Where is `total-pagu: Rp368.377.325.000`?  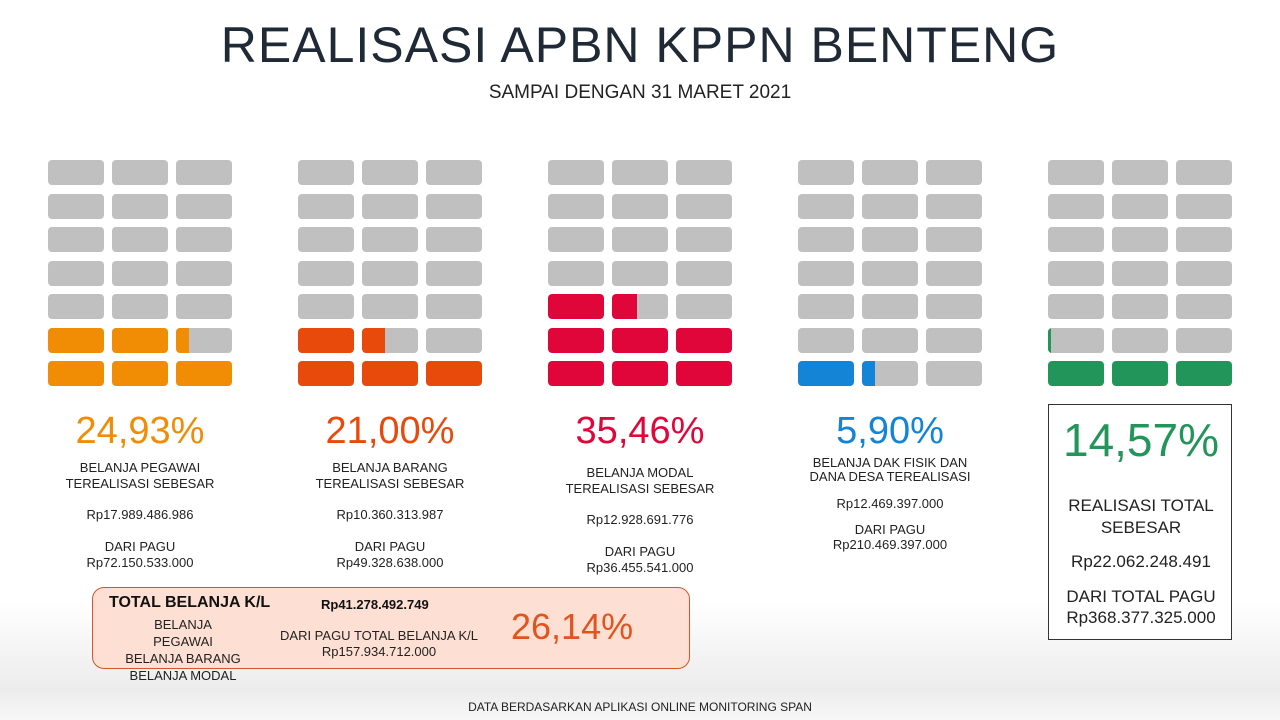 total-pagu: Rp368.377.325.000 is located at coordinates (1141, 617).